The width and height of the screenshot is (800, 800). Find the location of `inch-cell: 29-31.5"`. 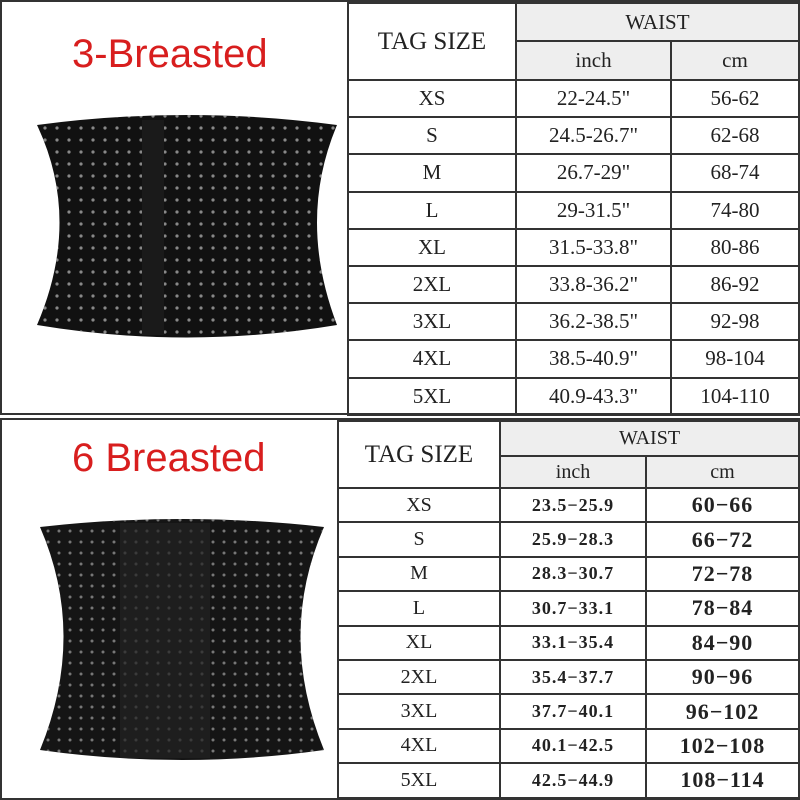

inch-cell: 29-31.5" is located at coordinates (593, 210).